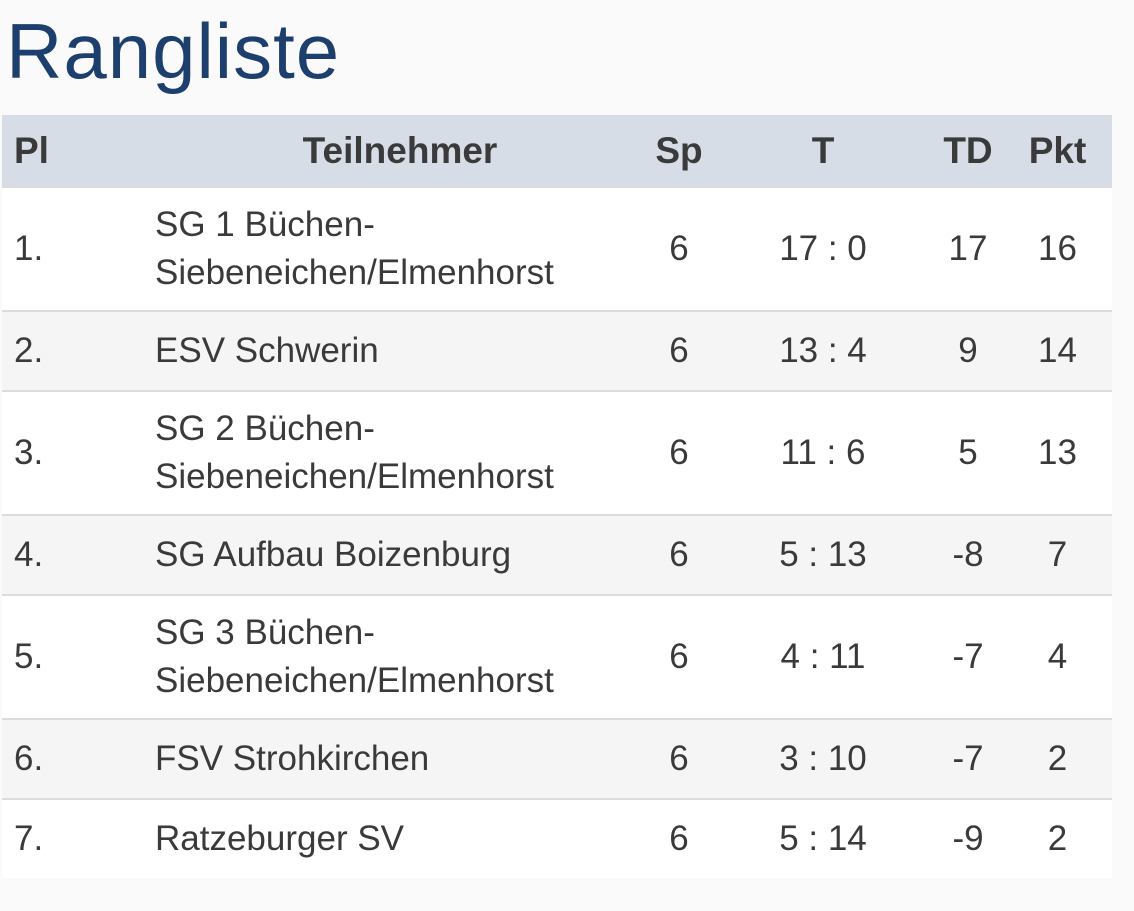 This screenshot has height=911, width=1134. I want to click on table-cell: 13, so click(1057, 452).